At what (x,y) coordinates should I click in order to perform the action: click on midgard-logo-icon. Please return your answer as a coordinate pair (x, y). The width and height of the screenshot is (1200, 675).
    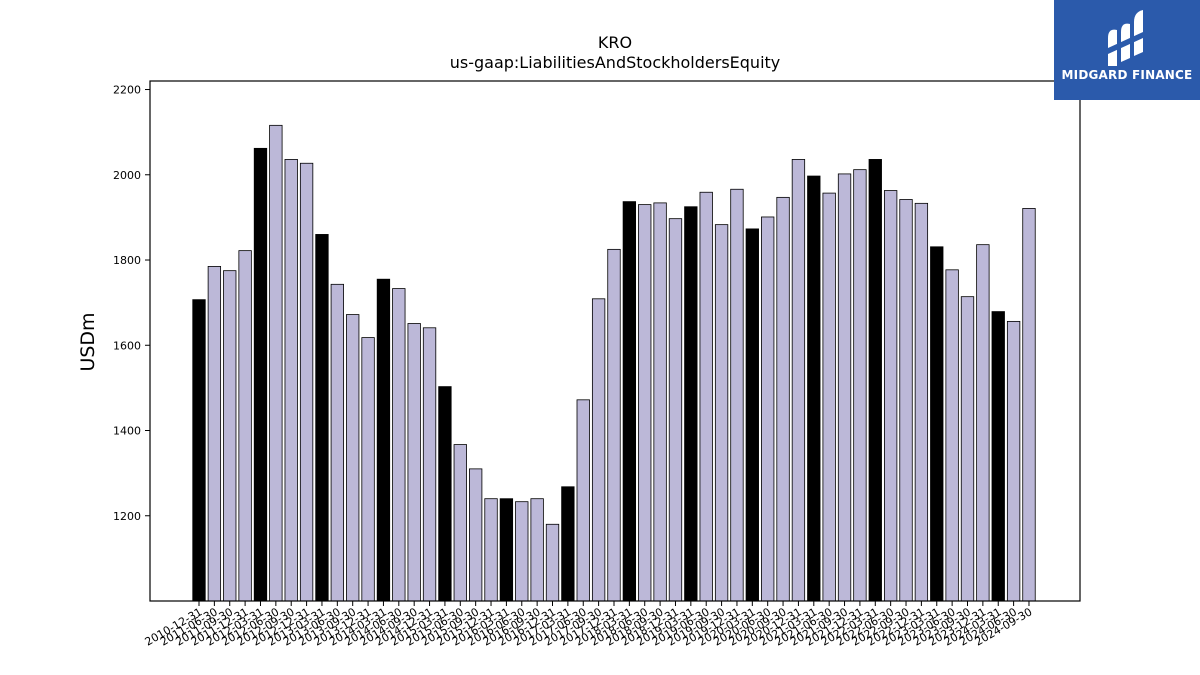
    Looking at the image, I should click on (1125, 38).